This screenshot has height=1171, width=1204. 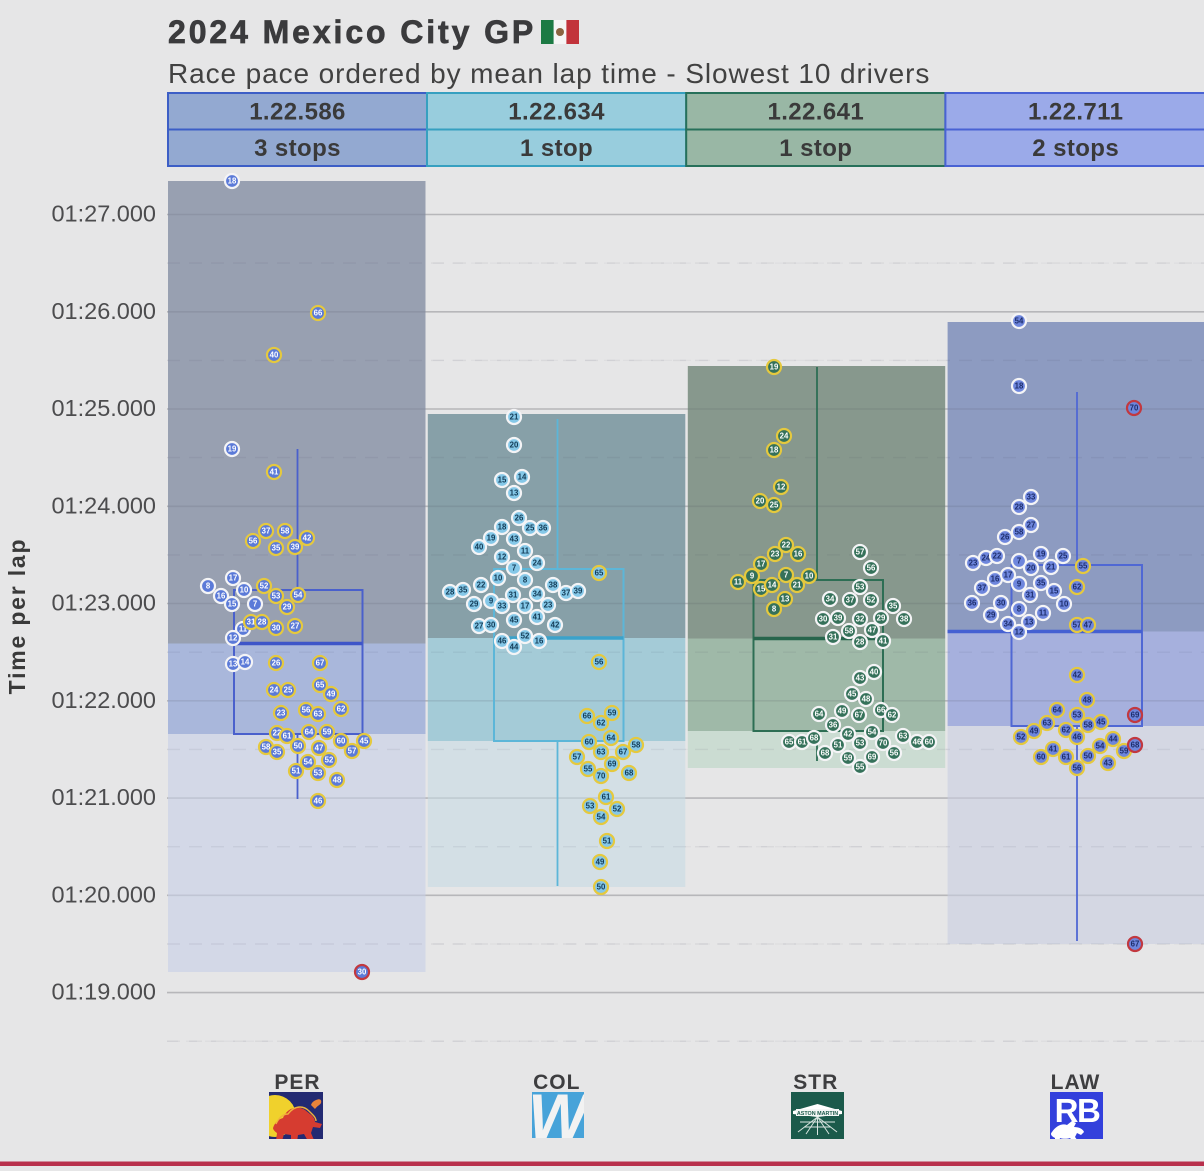 What do you see at coordinates (860, 587) in the screenshot?
I see `svg-text: 53` at bounding box center [860, 587].